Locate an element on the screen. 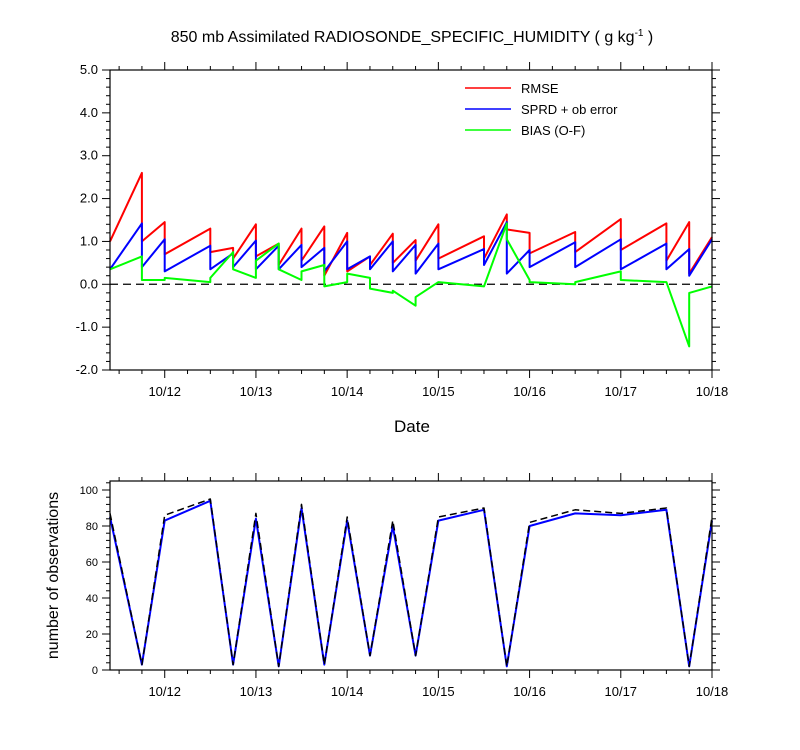 The width and height of the screenshot is (800, 750). bottom-ylabel: number of observations is located at coordinates (53, 575).